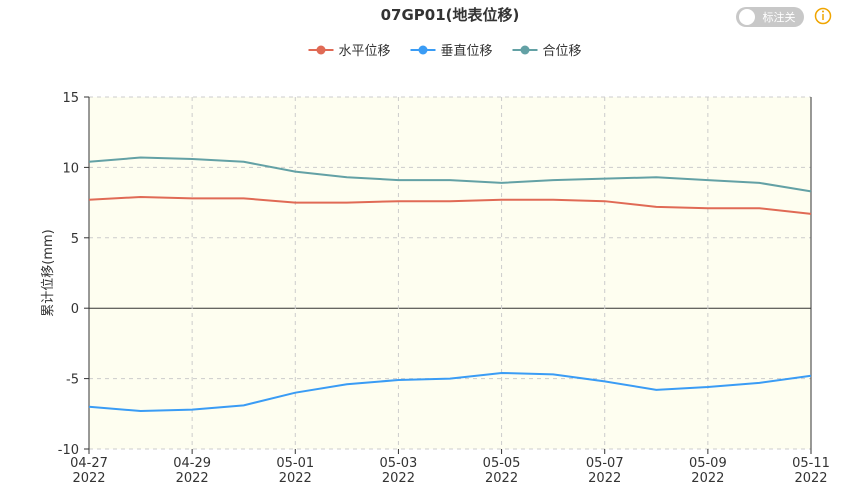 The width and height of the screenshot is (862, 499). What do you see at coordinates (89, 471) in the screenshot?
I see `x-tick-label: 04-27 2022` at bounding box center [89, 471].